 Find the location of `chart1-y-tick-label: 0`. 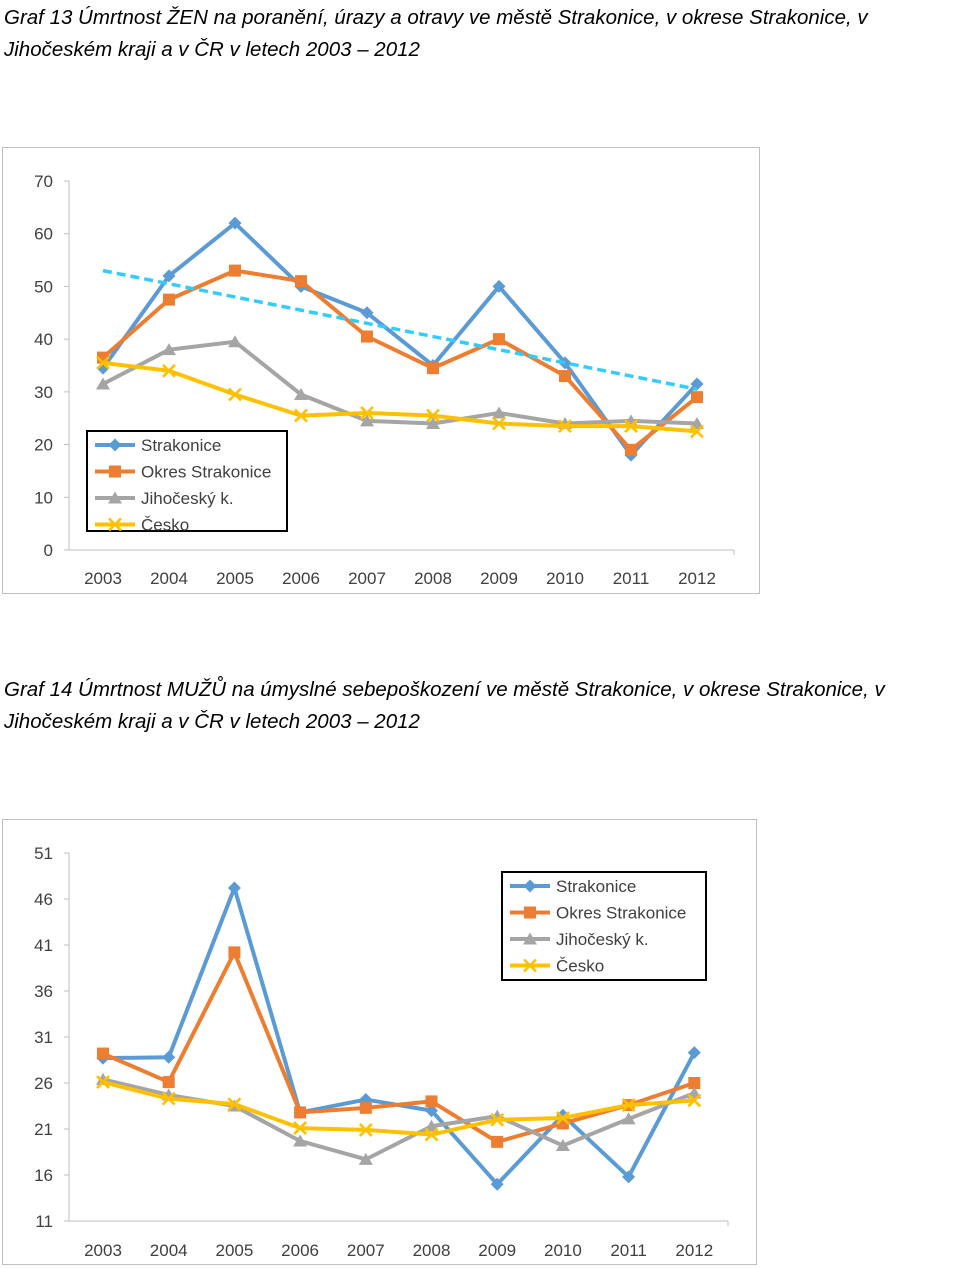

chart1-y-tick-label: 0 is located at coordinates (48, 550).